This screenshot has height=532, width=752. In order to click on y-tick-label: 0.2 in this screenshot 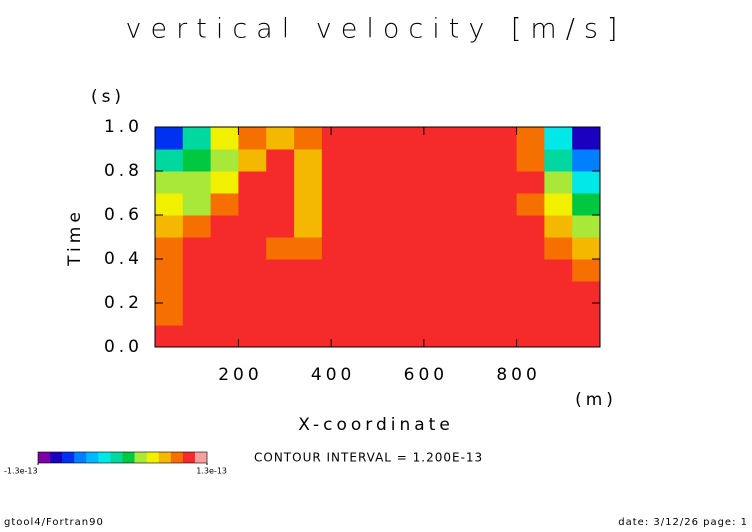, I will do `click(123, 303)`.